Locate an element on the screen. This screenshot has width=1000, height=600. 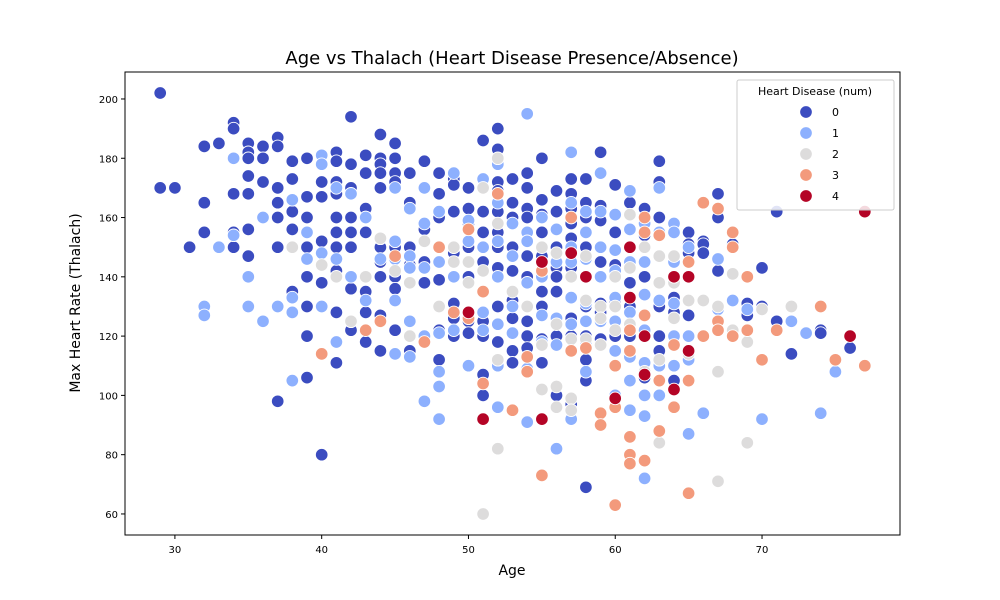
x-axis-ticks: 30 40 50 60 70 is located at coordinates (468, 545).